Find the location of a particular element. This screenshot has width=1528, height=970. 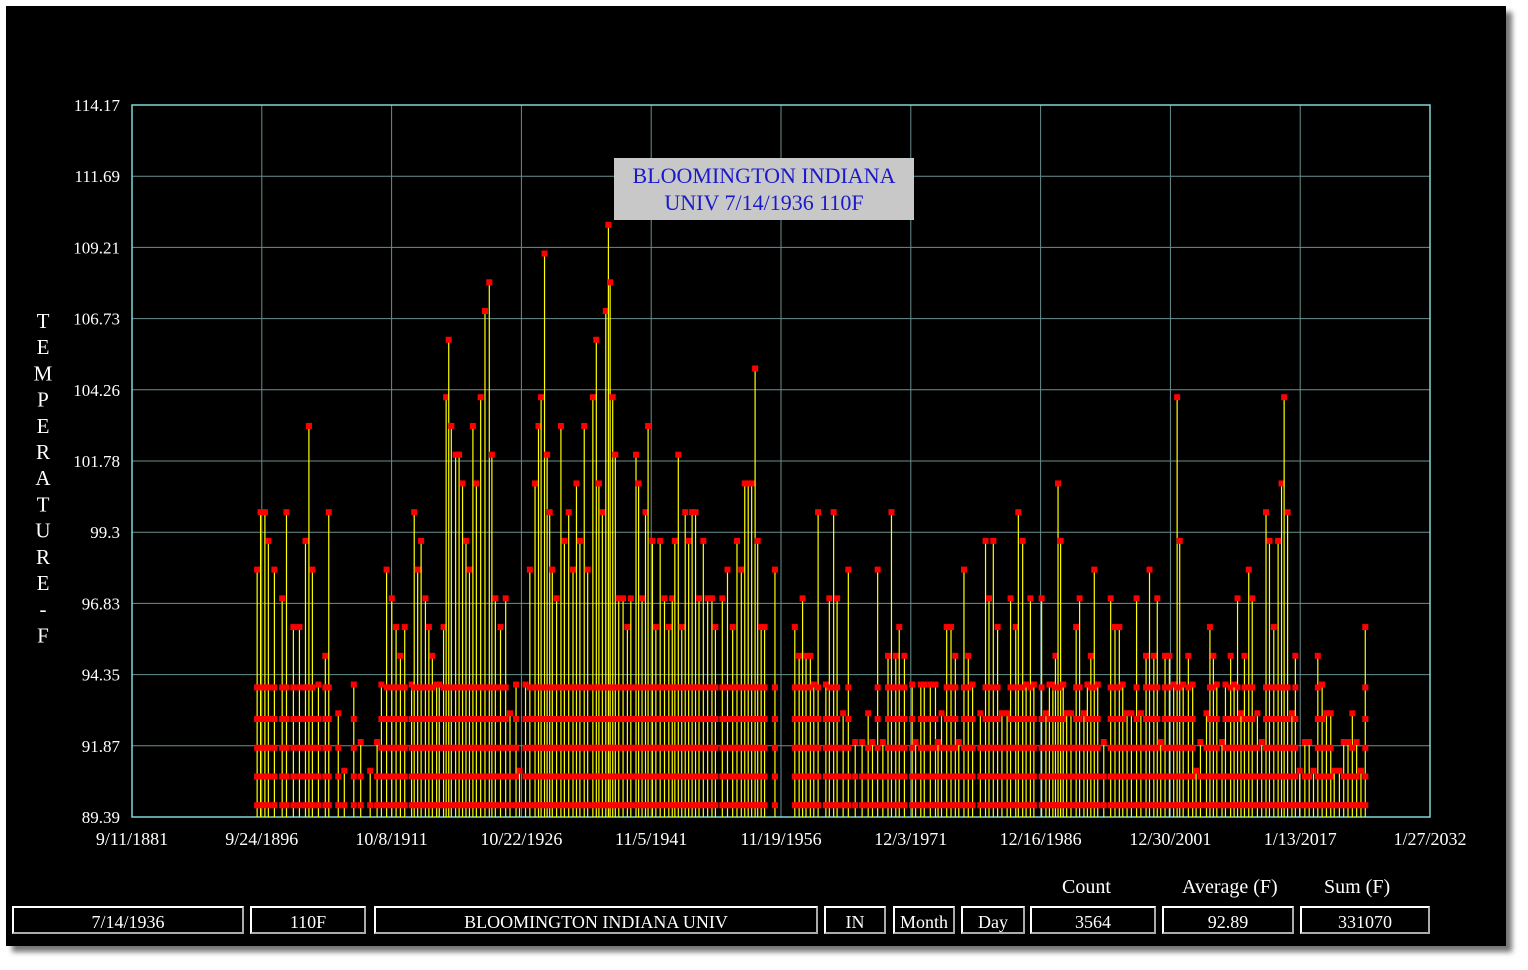

average-field: 92.89 is located at coordinates (1228, 920).